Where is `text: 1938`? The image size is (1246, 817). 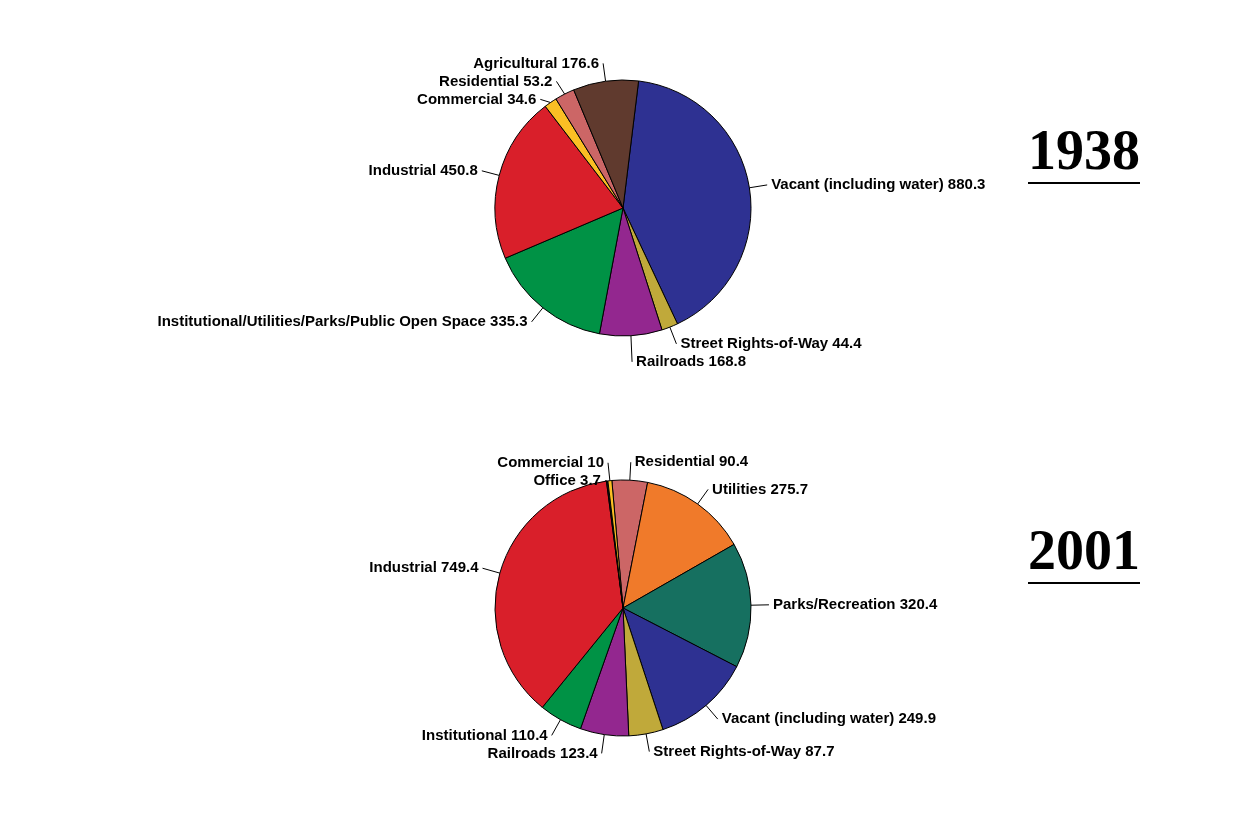
text: 1938 is located at coordinates (1084, 151).